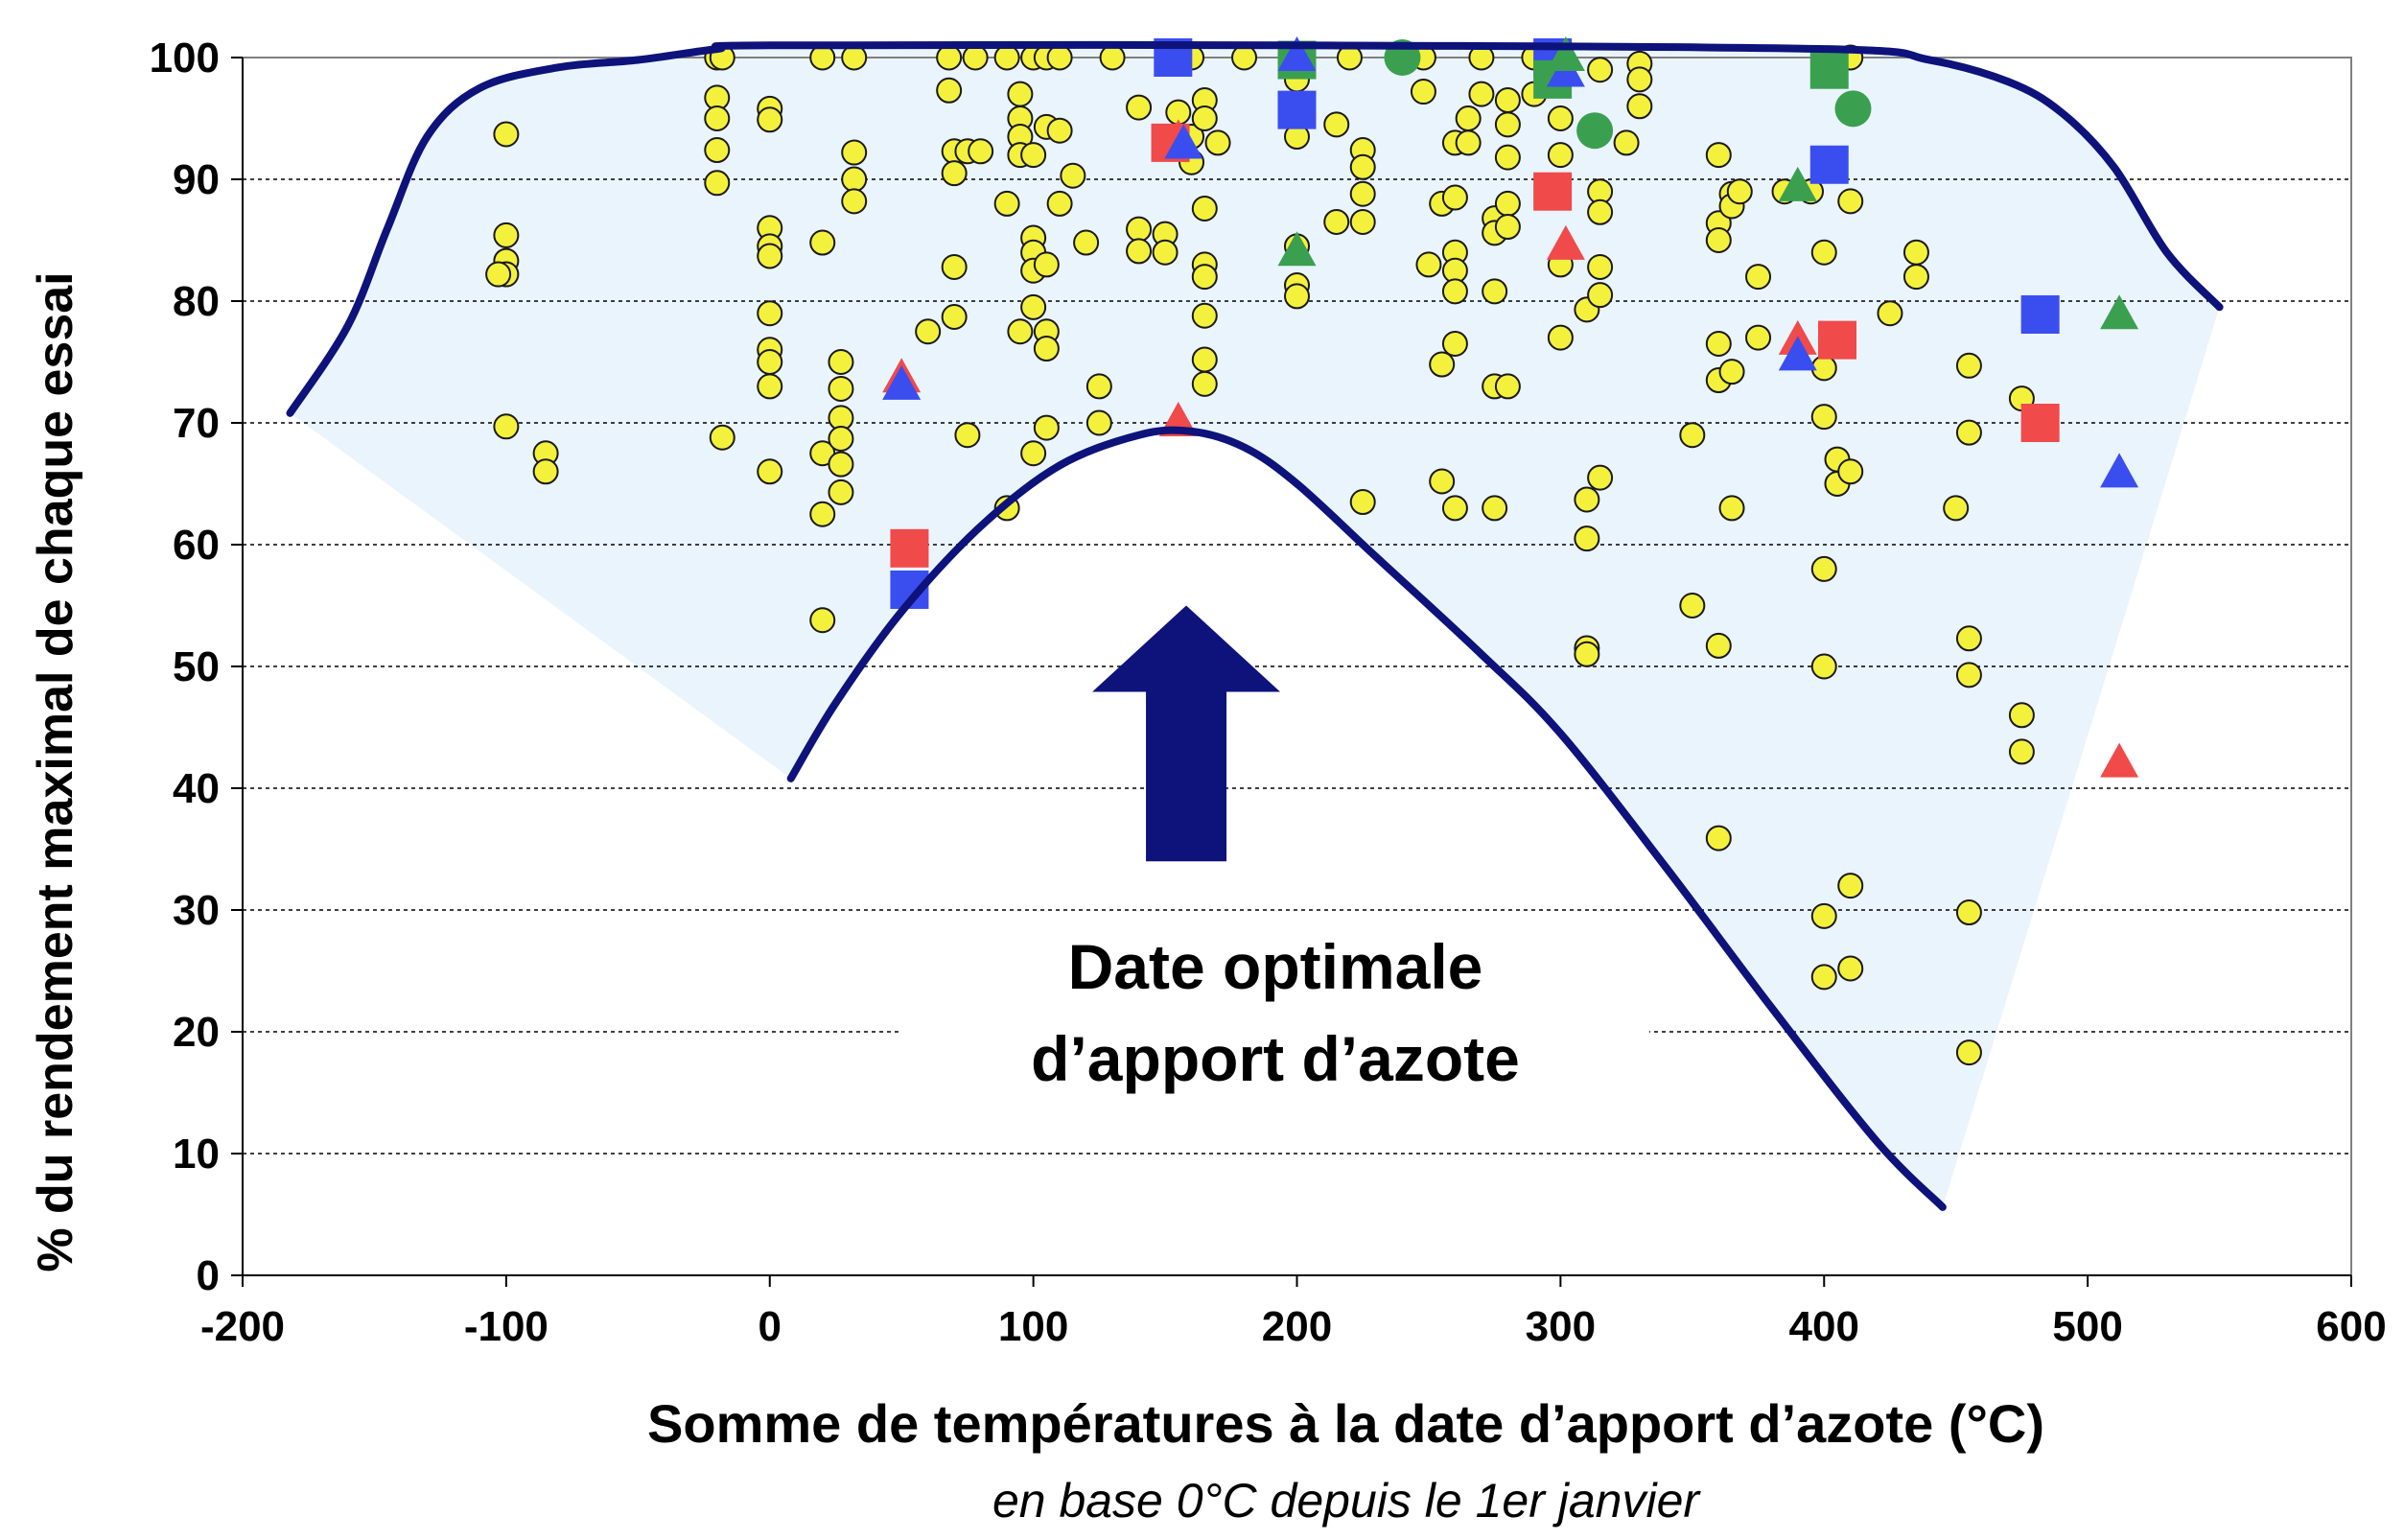 The width and height of the screenshot is (2404, 1540). What do you see at coordinates (196, 545) in the screenshot?
I see `y-tick-label-60: 60` at bounding box center [196, 545].